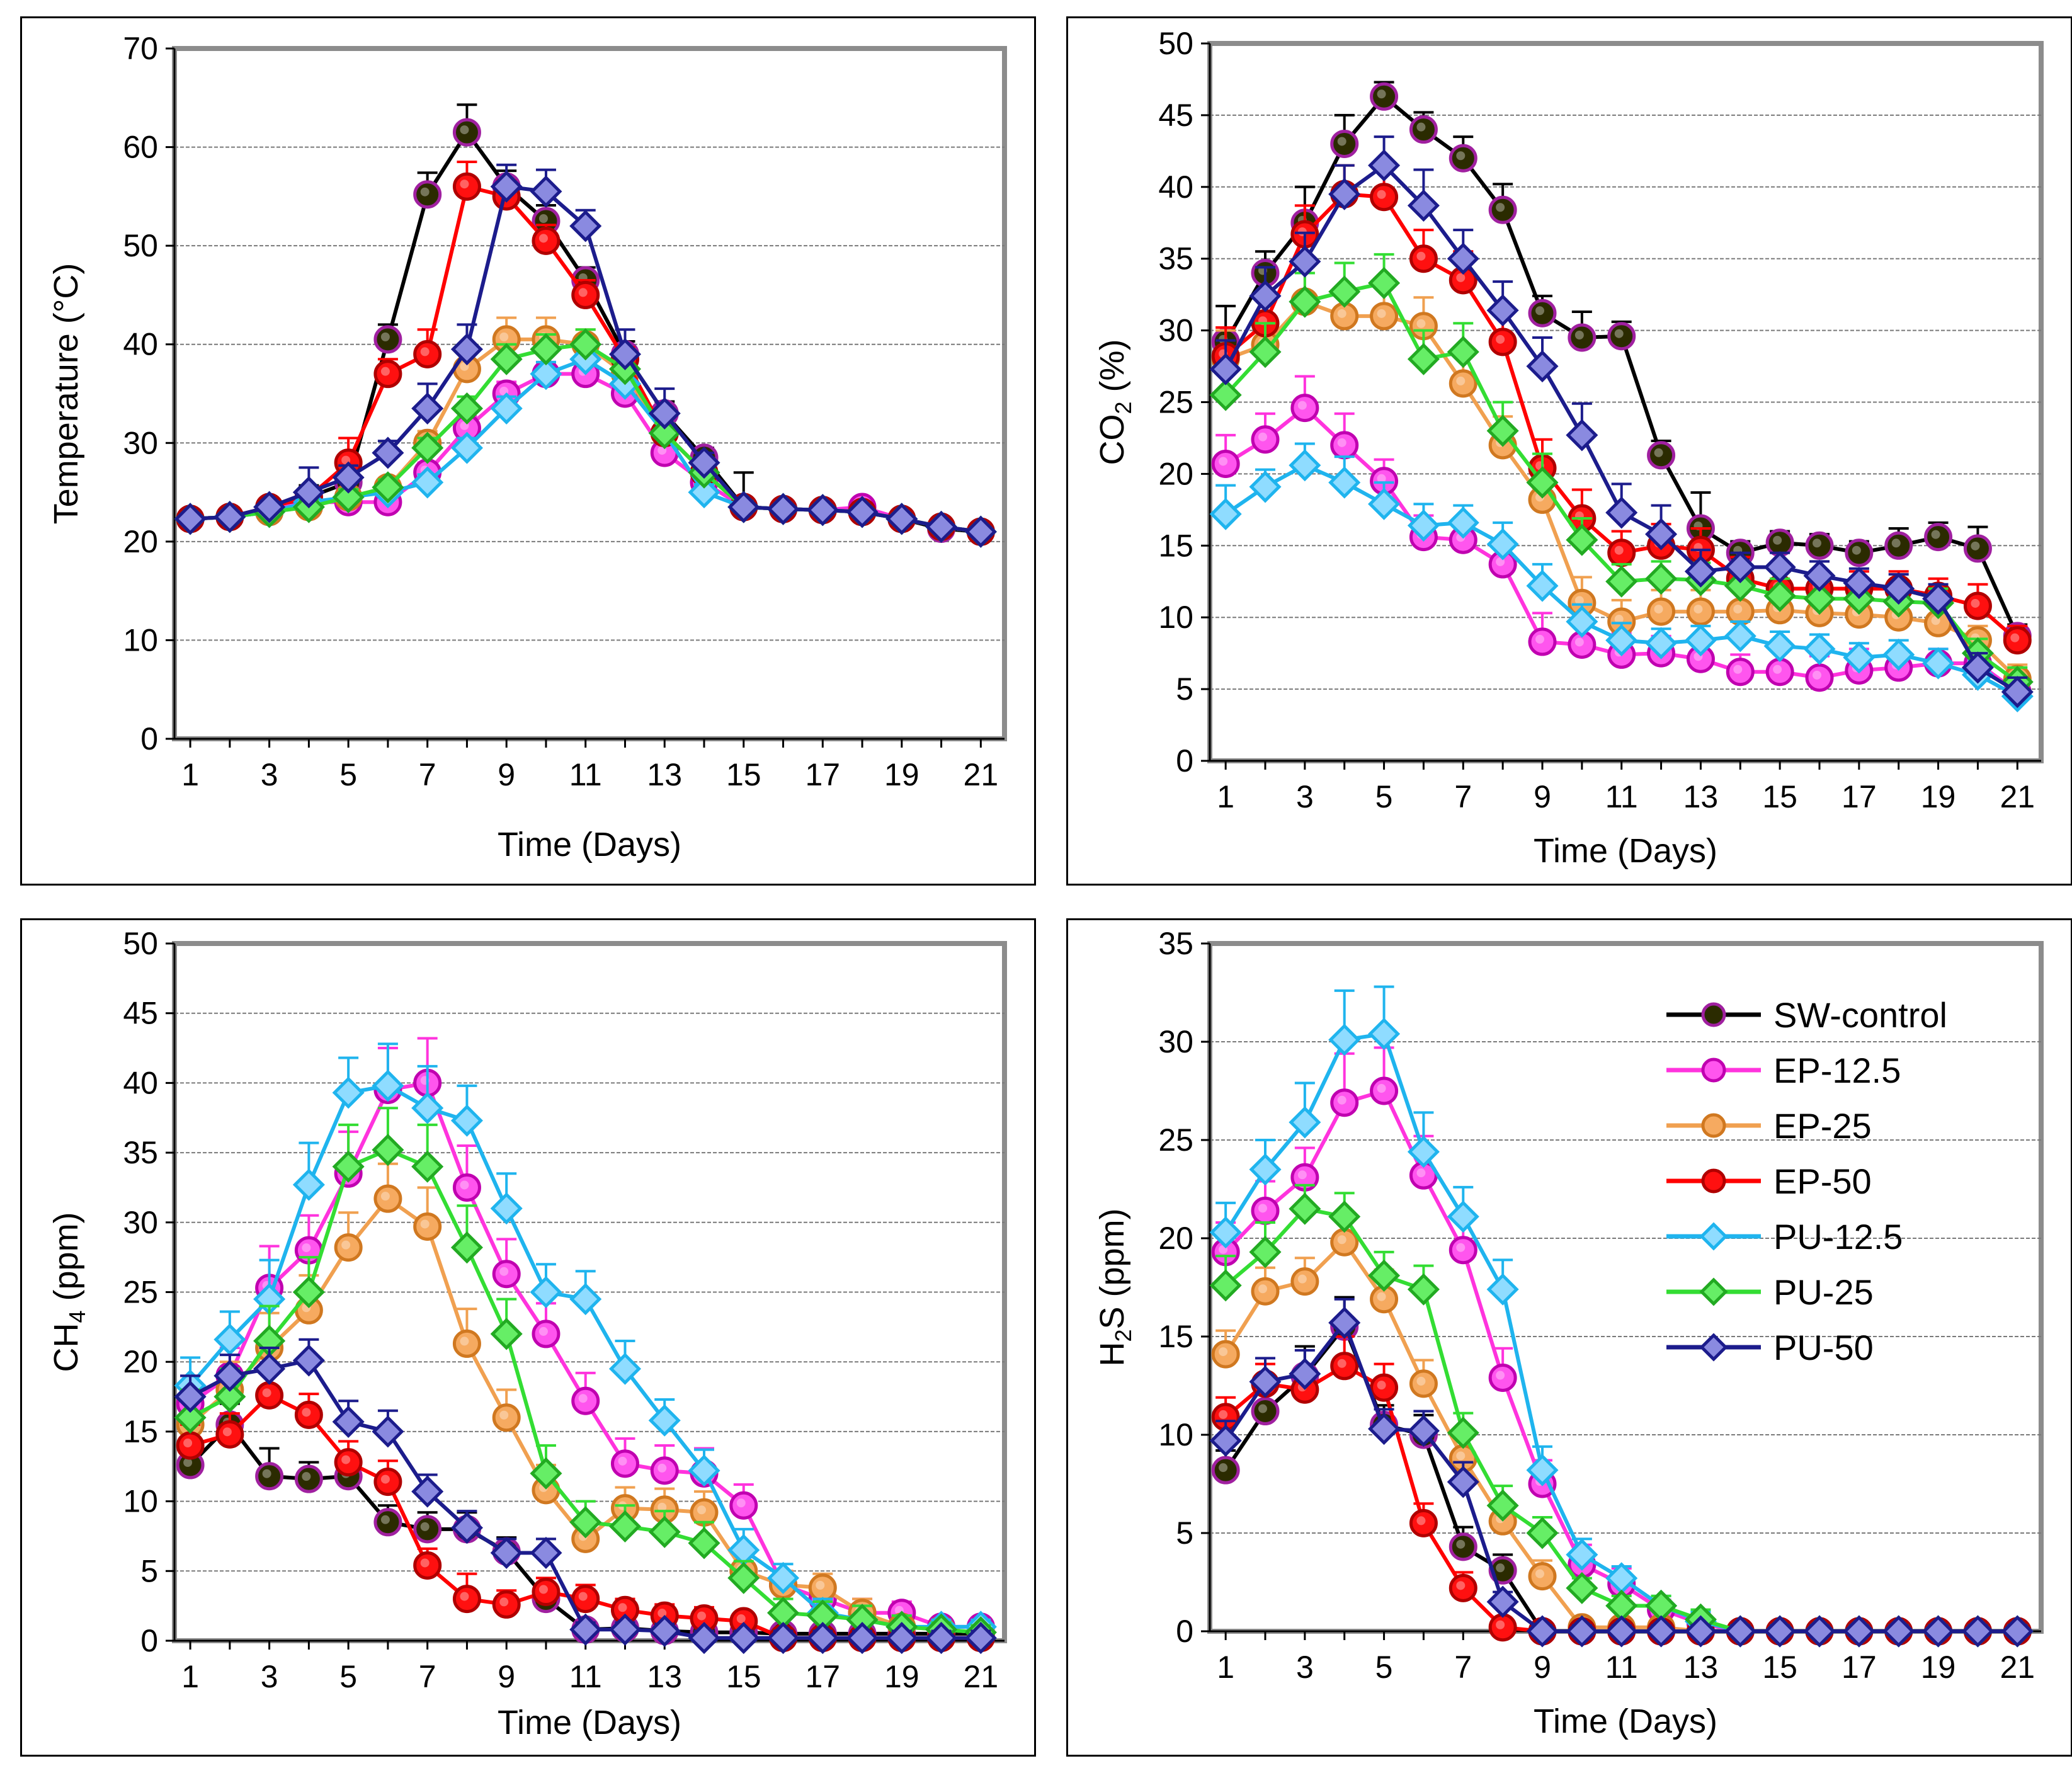  What do you see at coordinates (1176, 545) in the screenshot?
I see `y-tick-label: 15` at bounding box center [1176, 545].